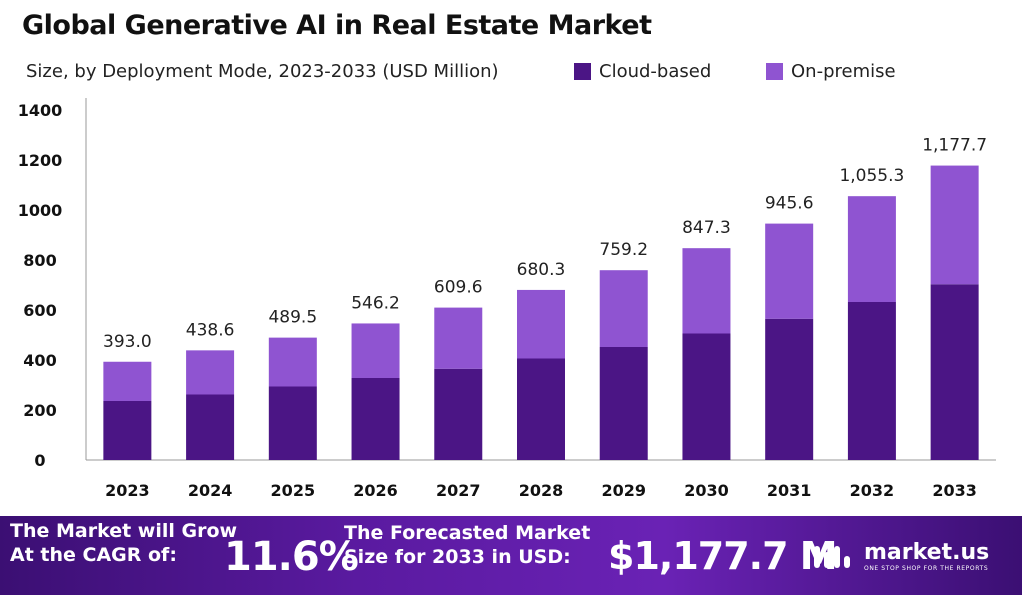  I want to click on x-tick-label: 2032, so click(872, 490).